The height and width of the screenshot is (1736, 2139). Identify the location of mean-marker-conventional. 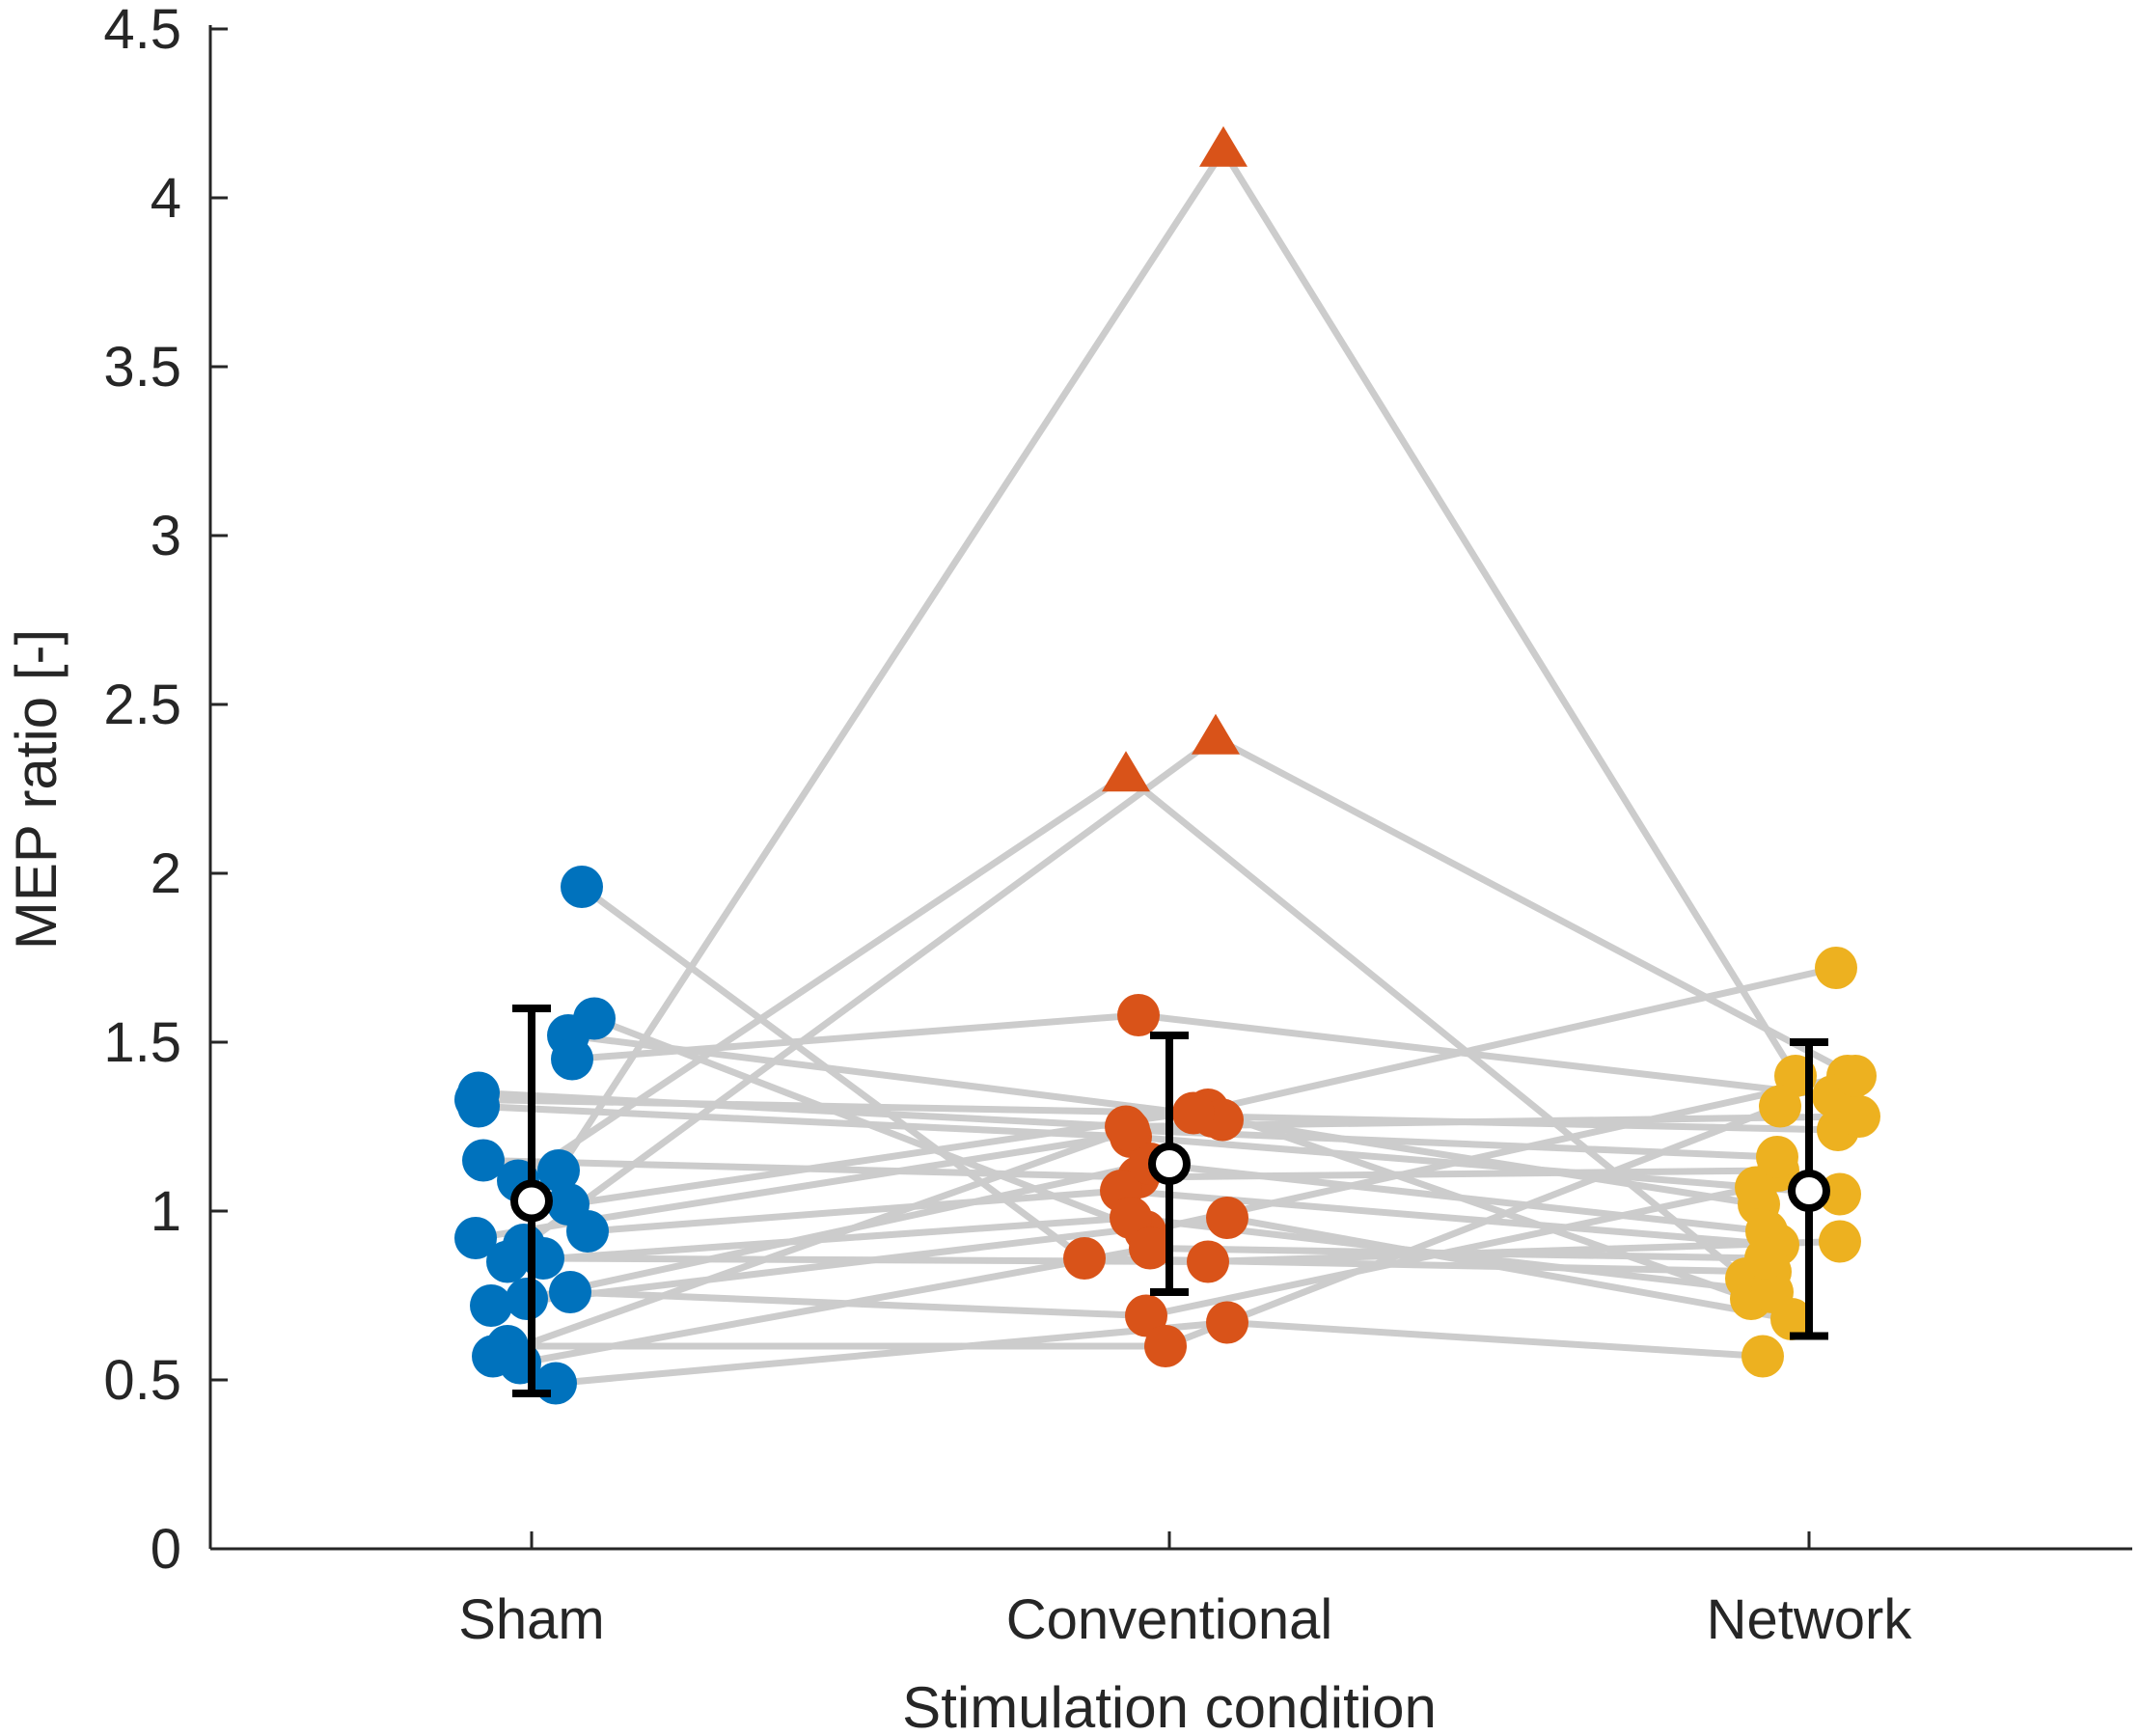
(1169, 1164).